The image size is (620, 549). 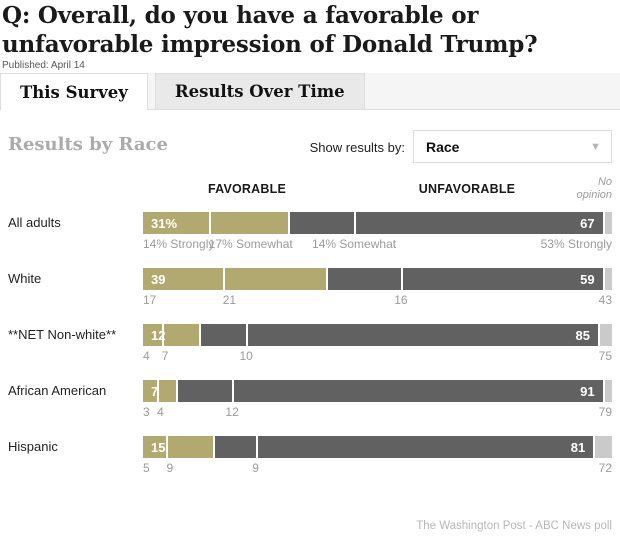 What do you see at coordinates (605, 356) in the screenshot?
I see `segment-sublabel: 75` at bounding box center [605, 356].